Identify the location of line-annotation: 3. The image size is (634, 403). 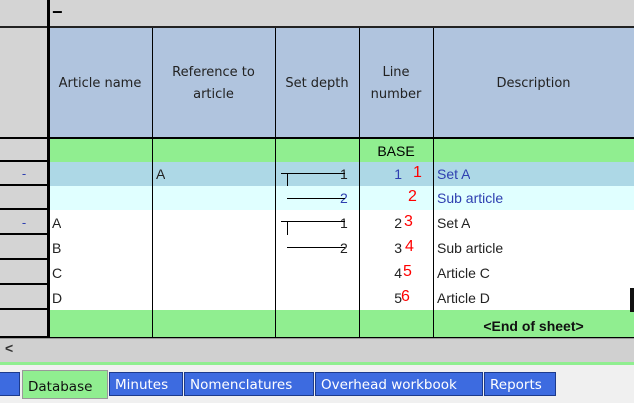
(408, 221).